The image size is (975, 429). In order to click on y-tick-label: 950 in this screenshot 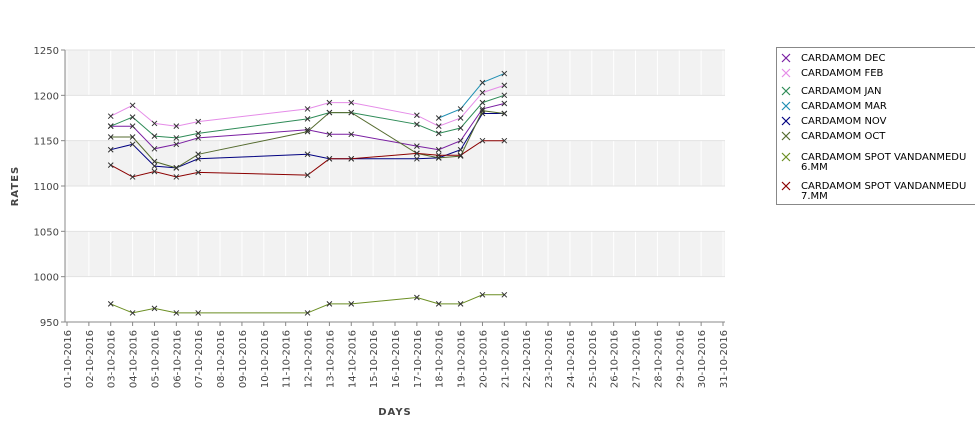, I will do `click(49, 323)`.